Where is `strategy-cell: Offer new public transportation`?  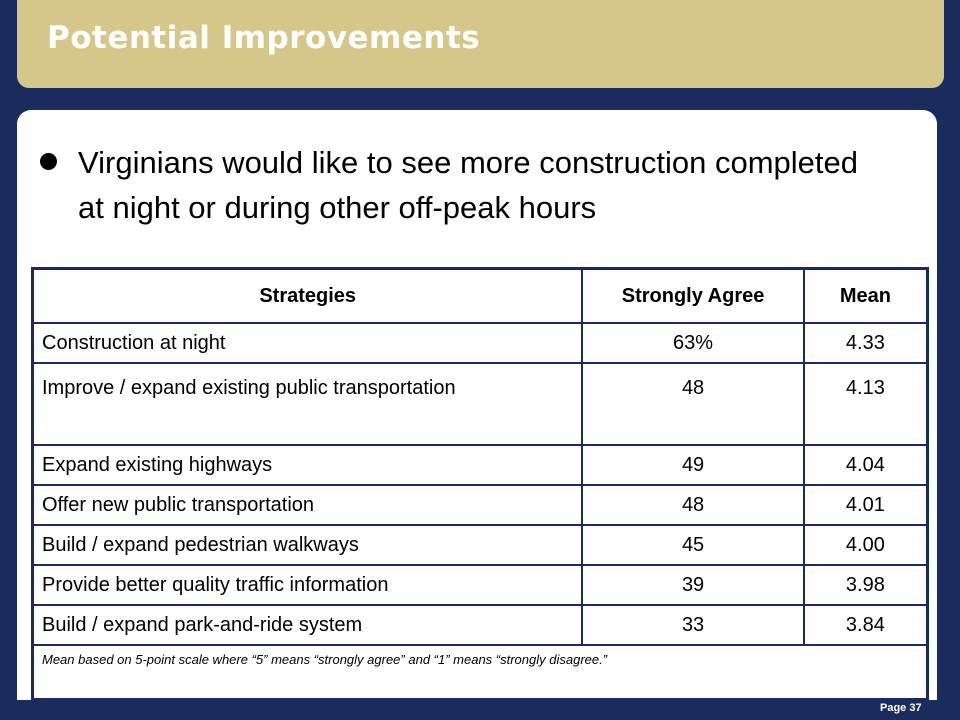 strategy-cell: Offer new public transportation is located at coordinates (307, 505).